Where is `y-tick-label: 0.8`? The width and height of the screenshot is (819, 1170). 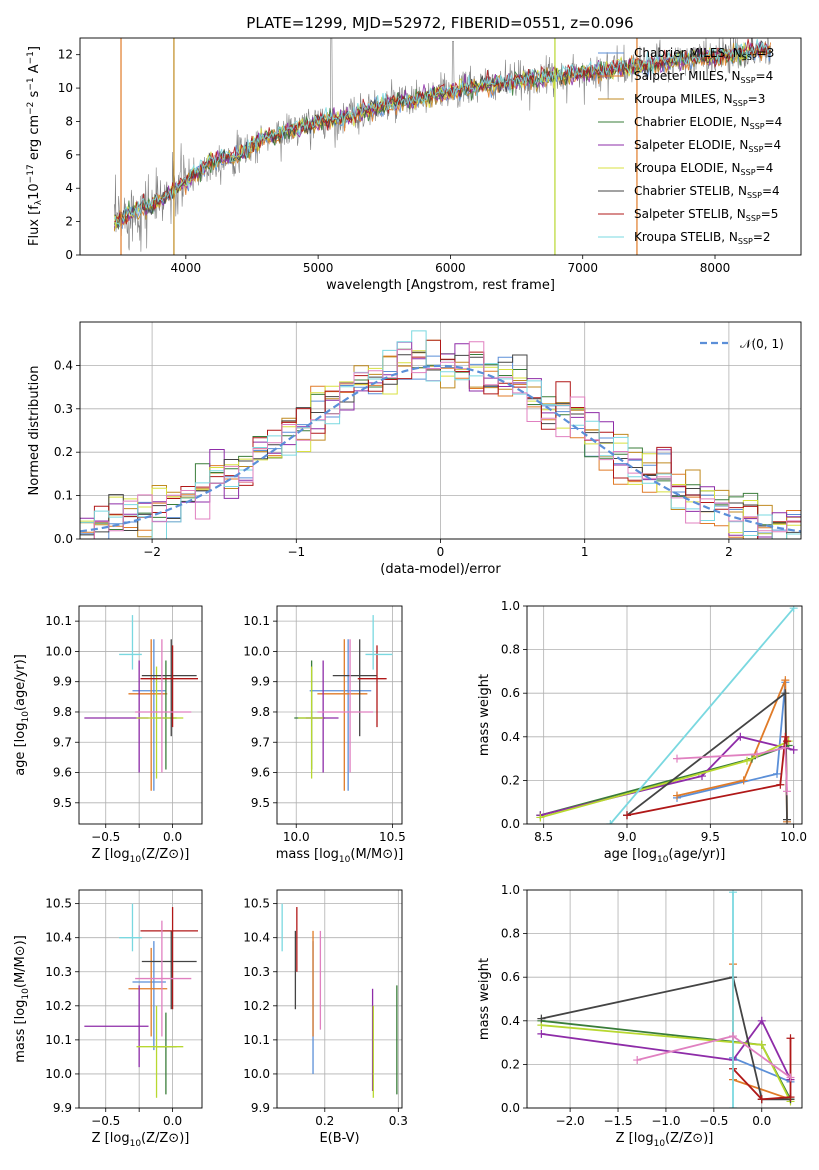 y-tick-label: 0.8 is located at coordinates (510, 650).